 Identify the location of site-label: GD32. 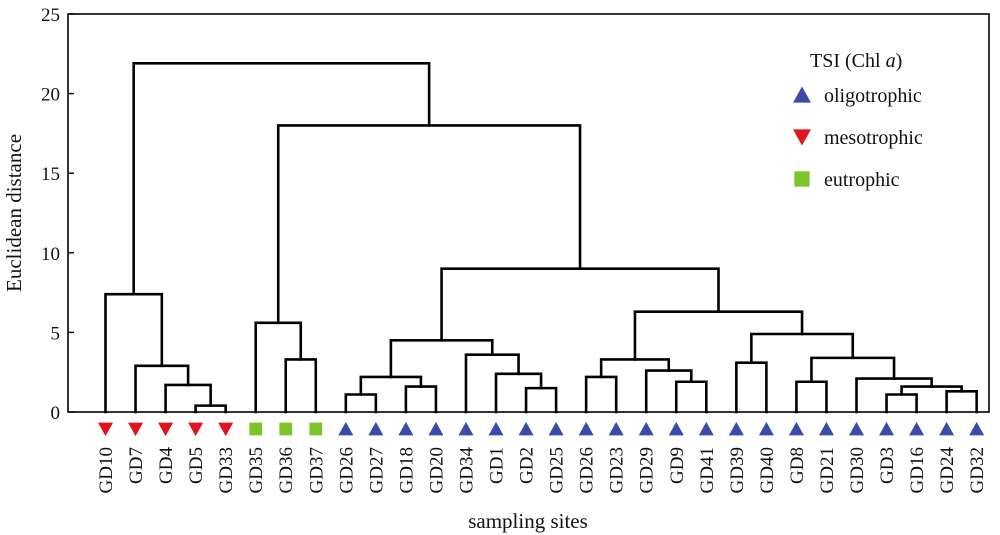
(977, 470).